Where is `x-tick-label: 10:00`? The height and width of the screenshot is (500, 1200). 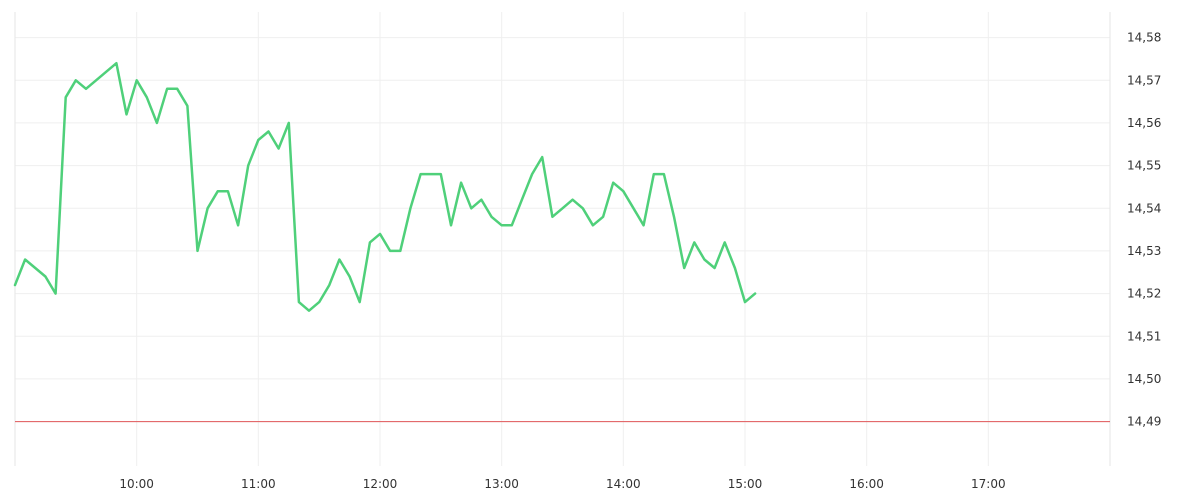
x-tick-label: 10:00 is located at coordinates (136, 484).